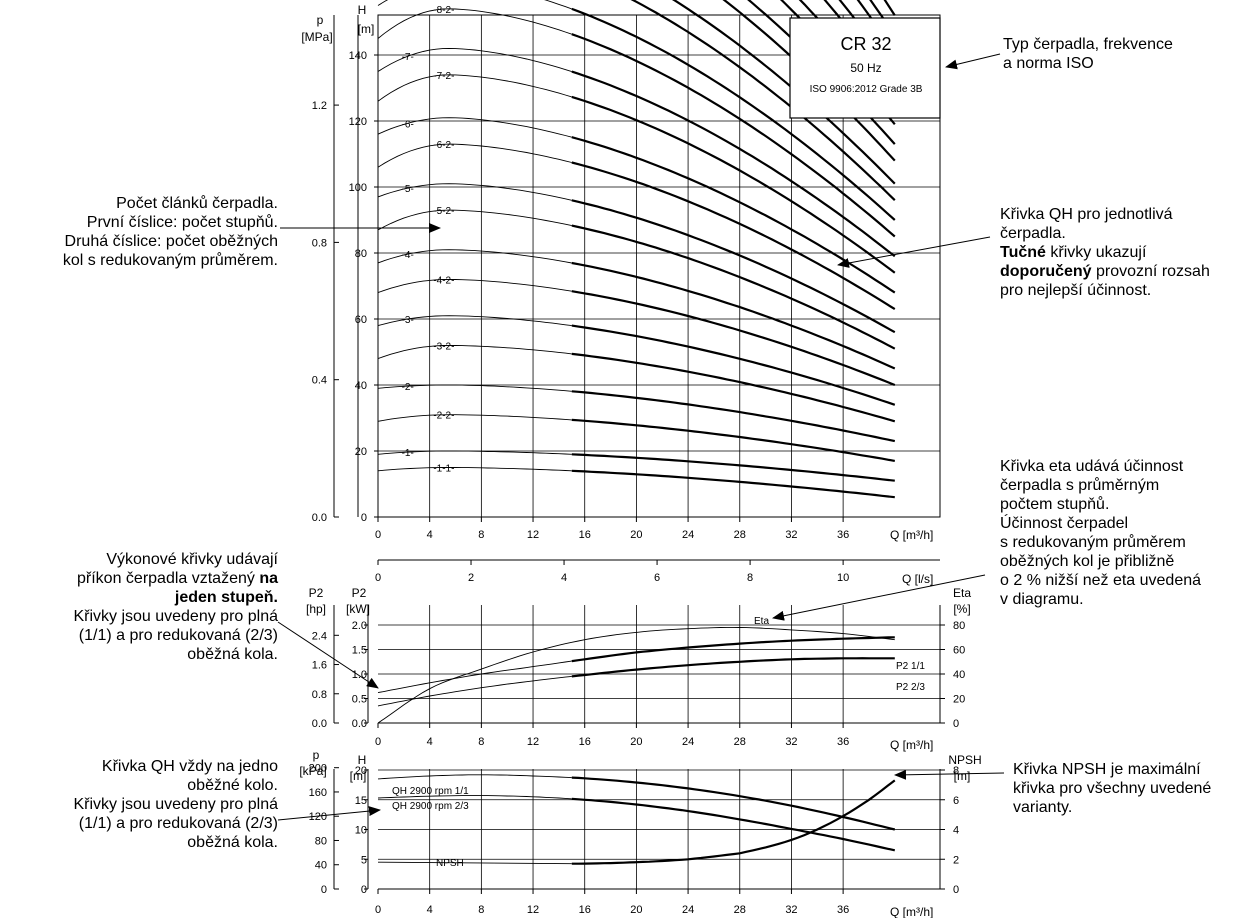 Image resolution: width=1255 pixels, height=918 pixels. I want to click on qh-curve-label: -4-2-, so click(443, 280).